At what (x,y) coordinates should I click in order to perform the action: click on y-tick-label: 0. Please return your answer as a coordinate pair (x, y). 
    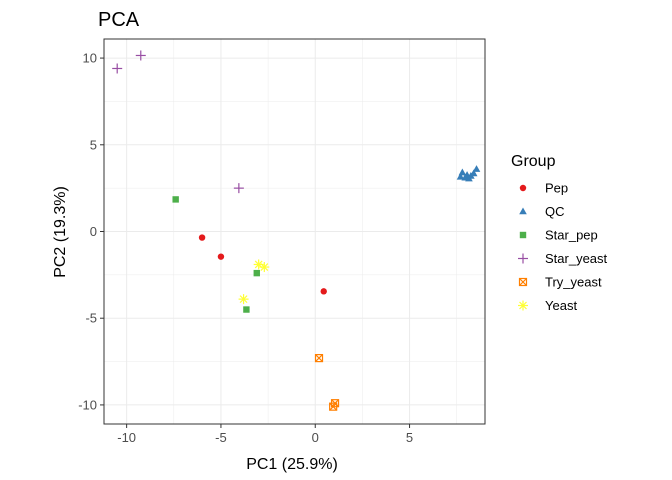
    Looking at the image, I should click on (93, 231).